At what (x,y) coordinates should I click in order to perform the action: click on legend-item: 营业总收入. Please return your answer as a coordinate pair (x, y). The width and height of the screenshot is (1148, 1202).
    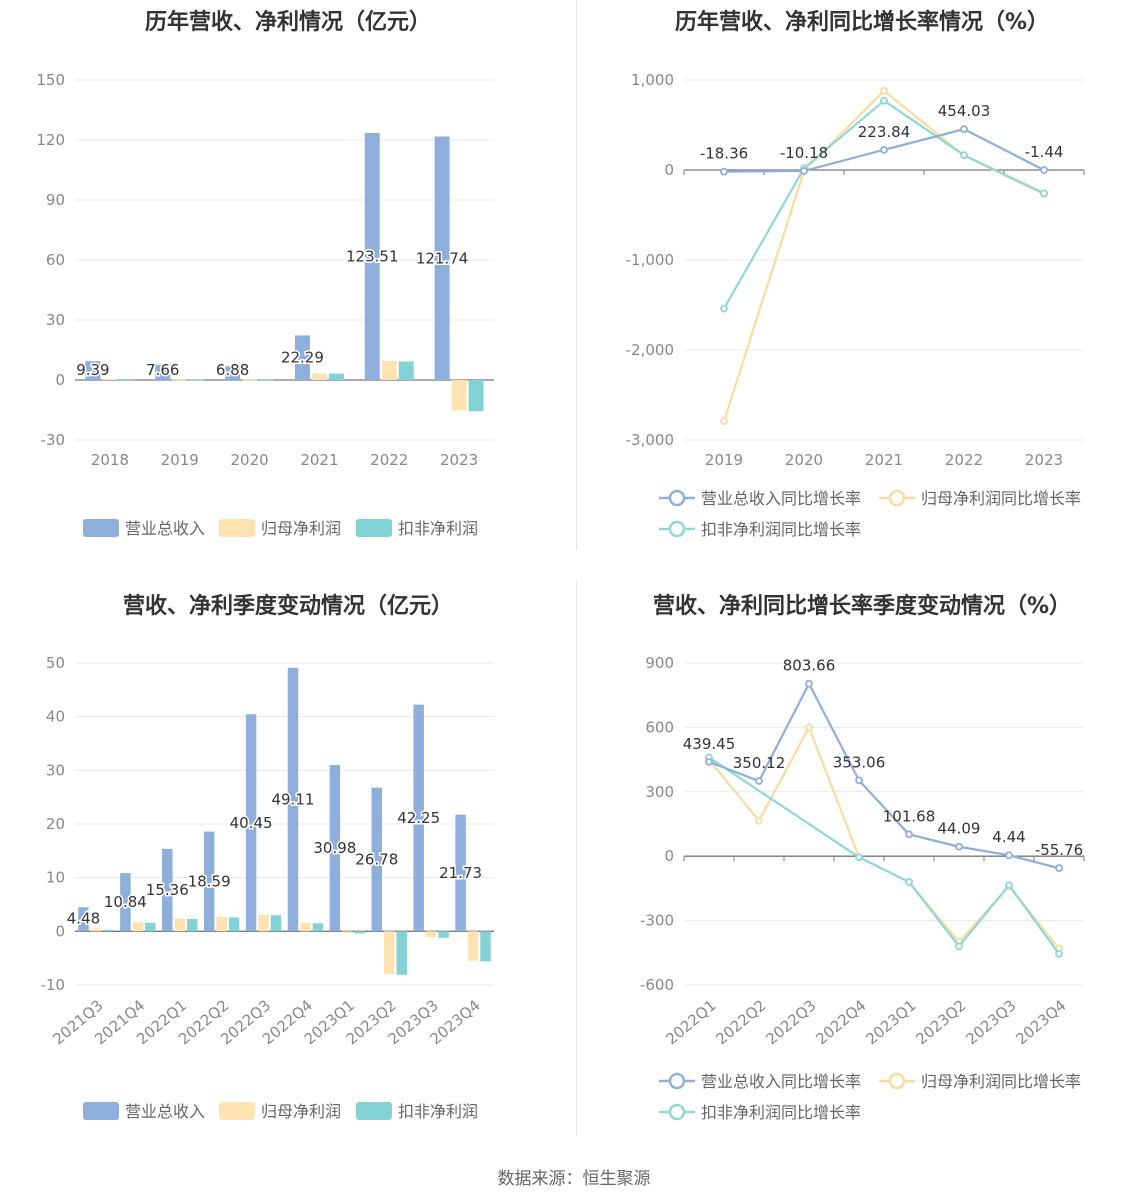
    Looking at the image, I should click on (144, 1111).